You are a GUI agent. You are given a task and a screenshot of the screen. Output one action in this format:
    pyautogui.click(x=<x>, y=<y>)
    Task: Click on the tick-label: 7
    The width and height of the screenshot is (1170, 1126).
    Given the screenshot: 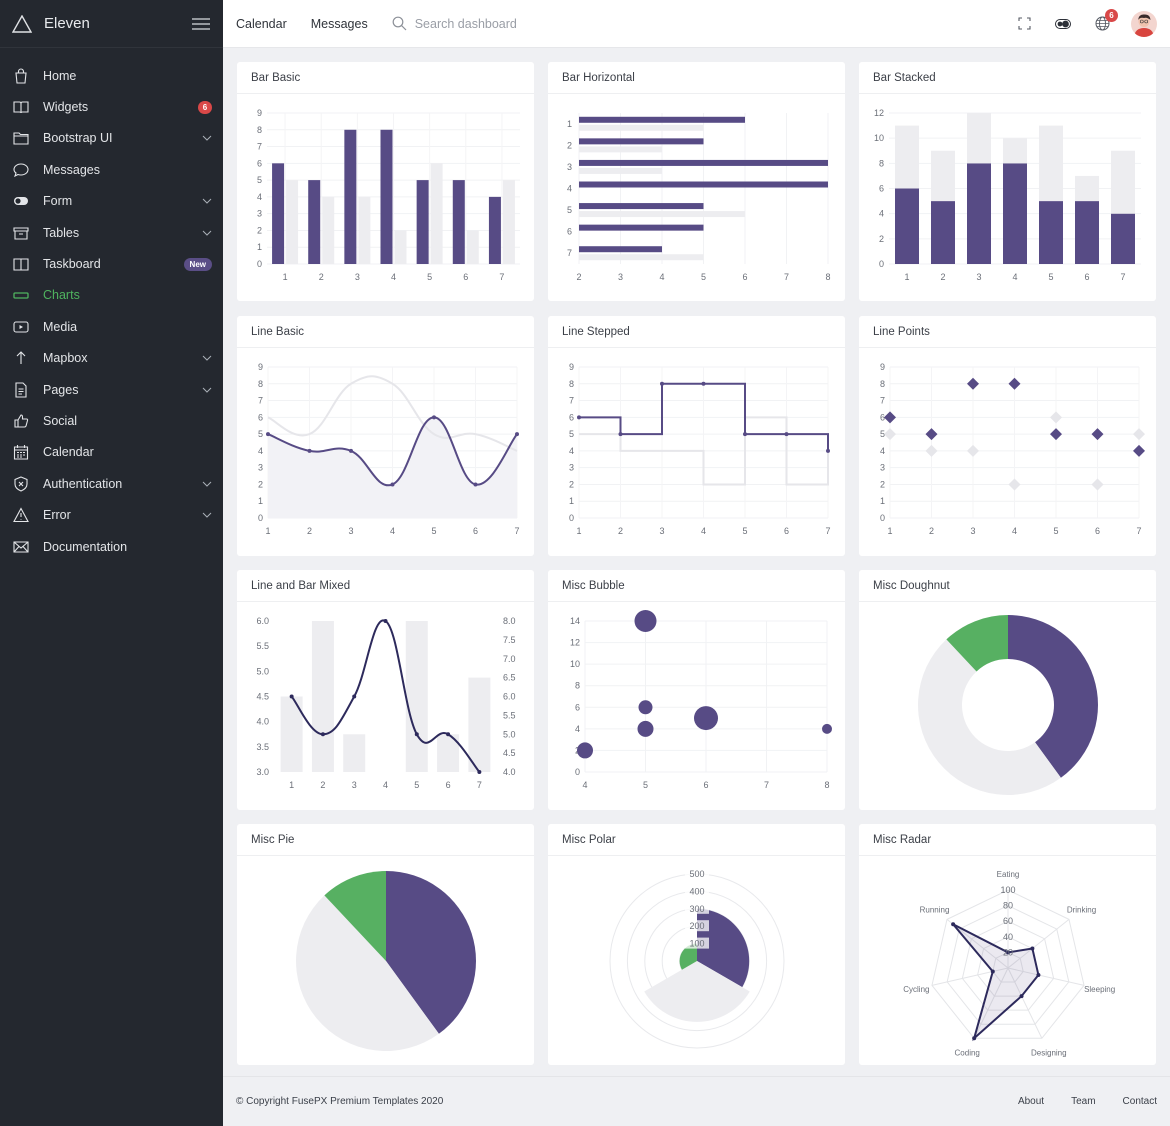 What is the action you would take?
    pyautogui.click(x=827, y=531)
    